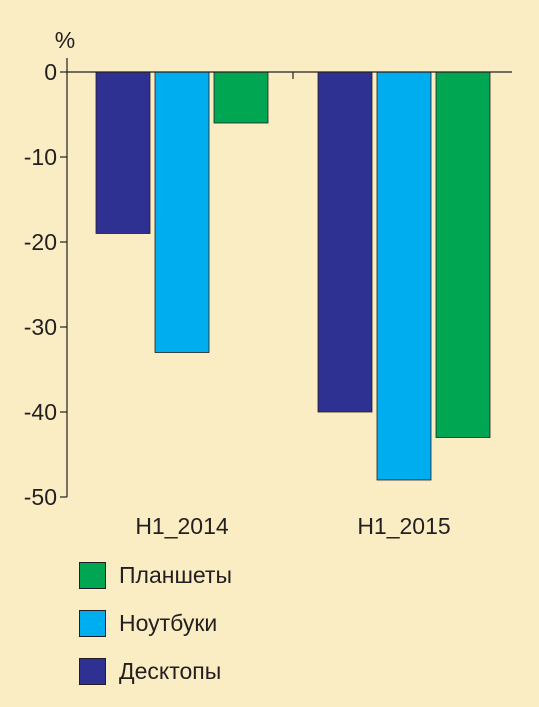 The image size is (539, 707). What do you see at coordinates (65, 40) in the screenshot?
I see `y-axis-label: %` at bounding box center [65, 40].